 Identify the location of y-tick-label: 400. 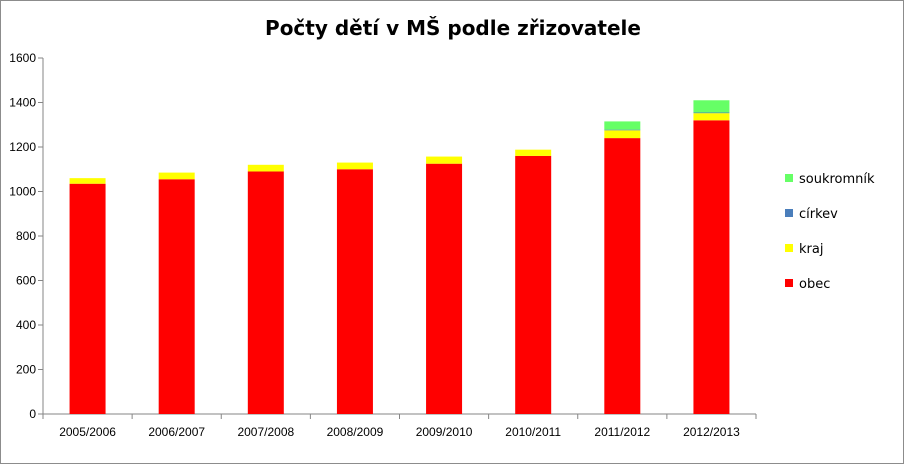
(26, 325).